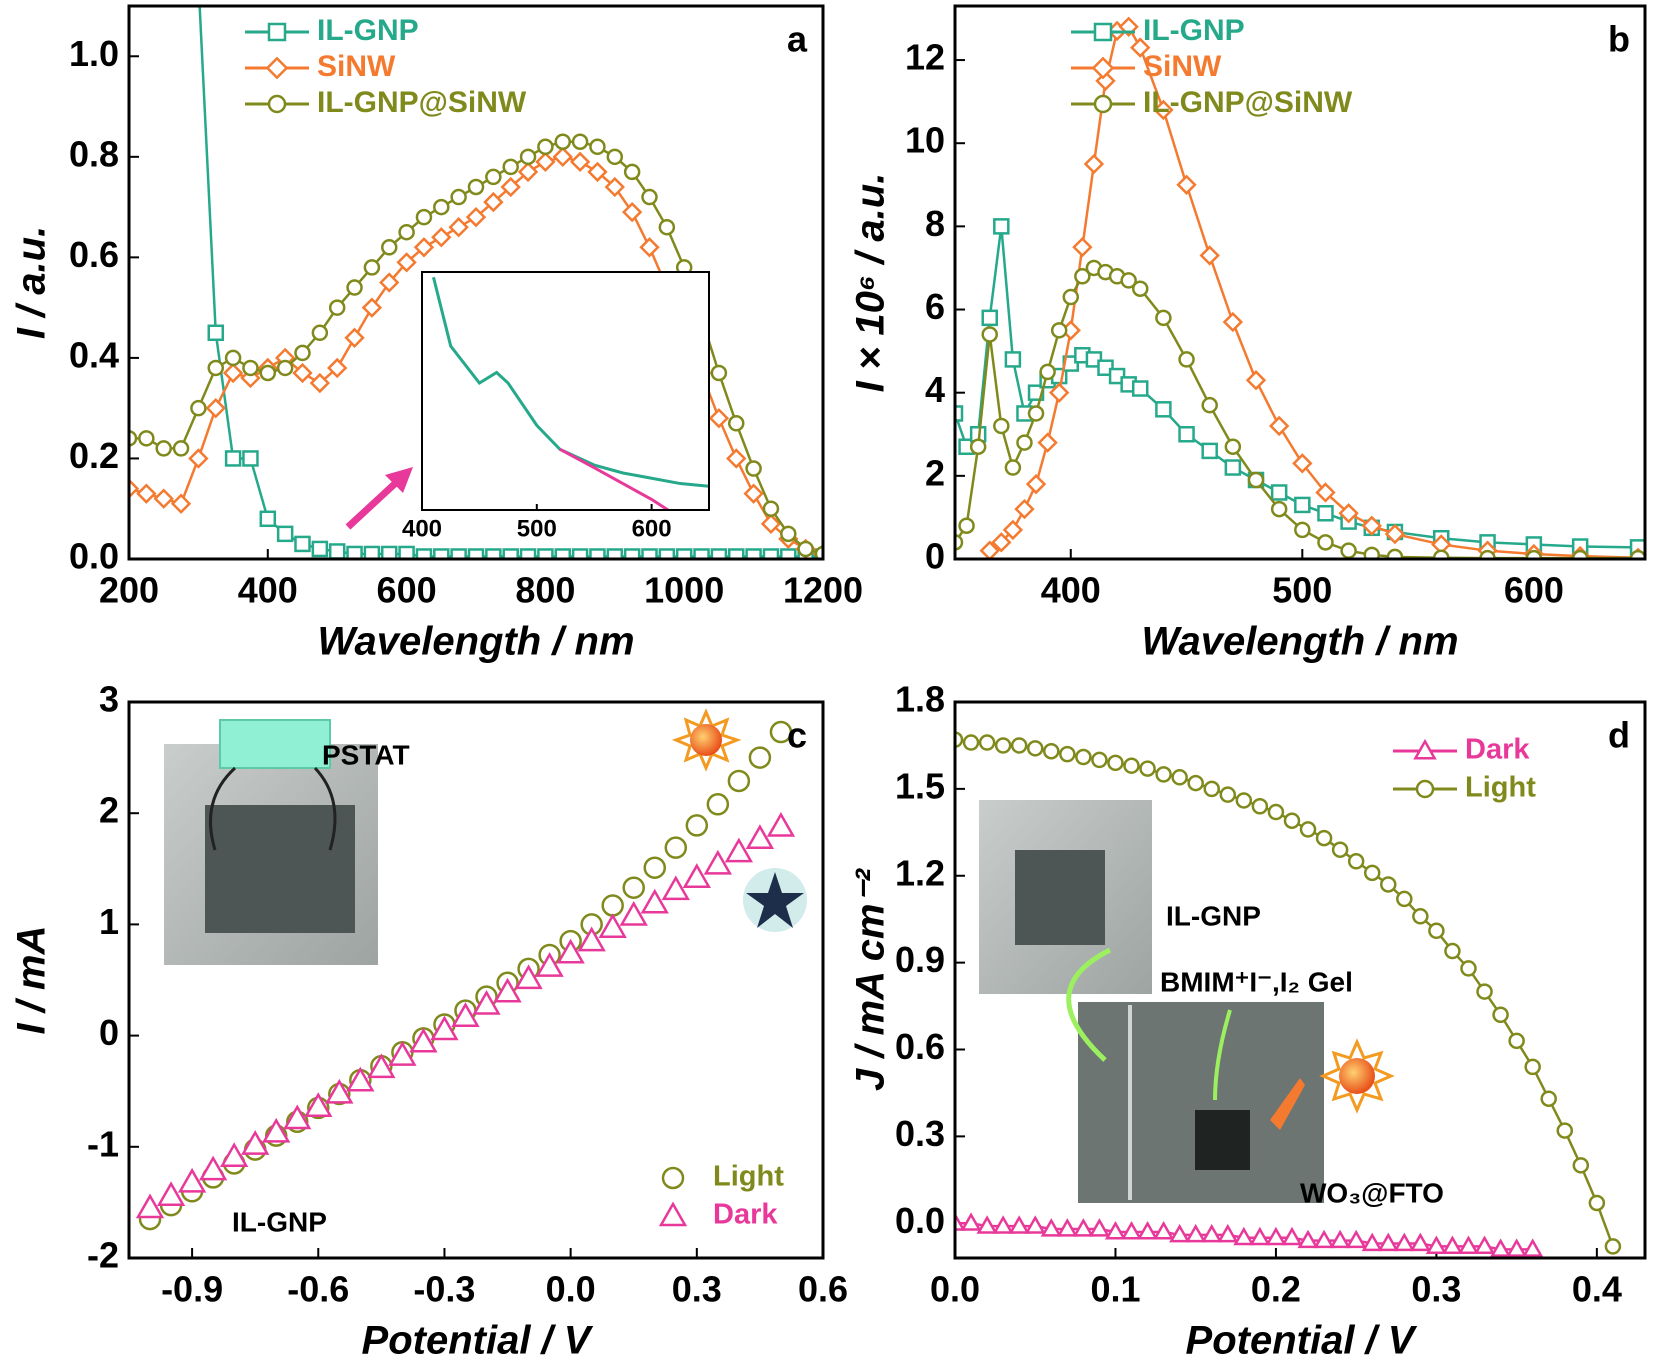 The width and height of the screenshot is (1654, 1361). Describe the element at coordinates (745, 1215) in the screenshot. I see `legend-label: Dark` at that location.